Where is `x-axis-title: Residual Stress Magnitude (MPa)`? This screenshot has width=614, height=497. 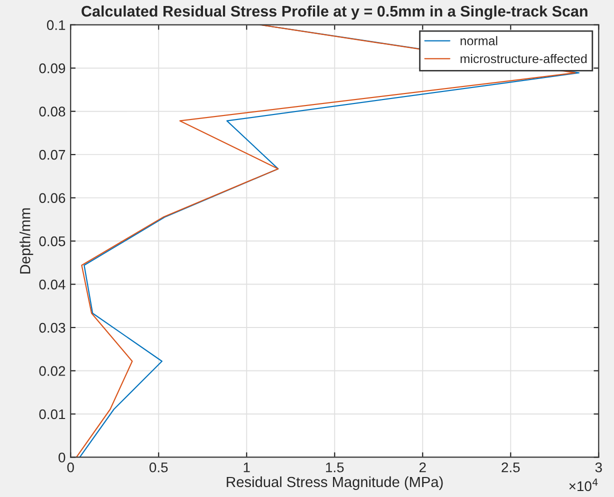
x-axis-title: Residual Stress Magnitude (MPa) is located at coordinates (334, 483).